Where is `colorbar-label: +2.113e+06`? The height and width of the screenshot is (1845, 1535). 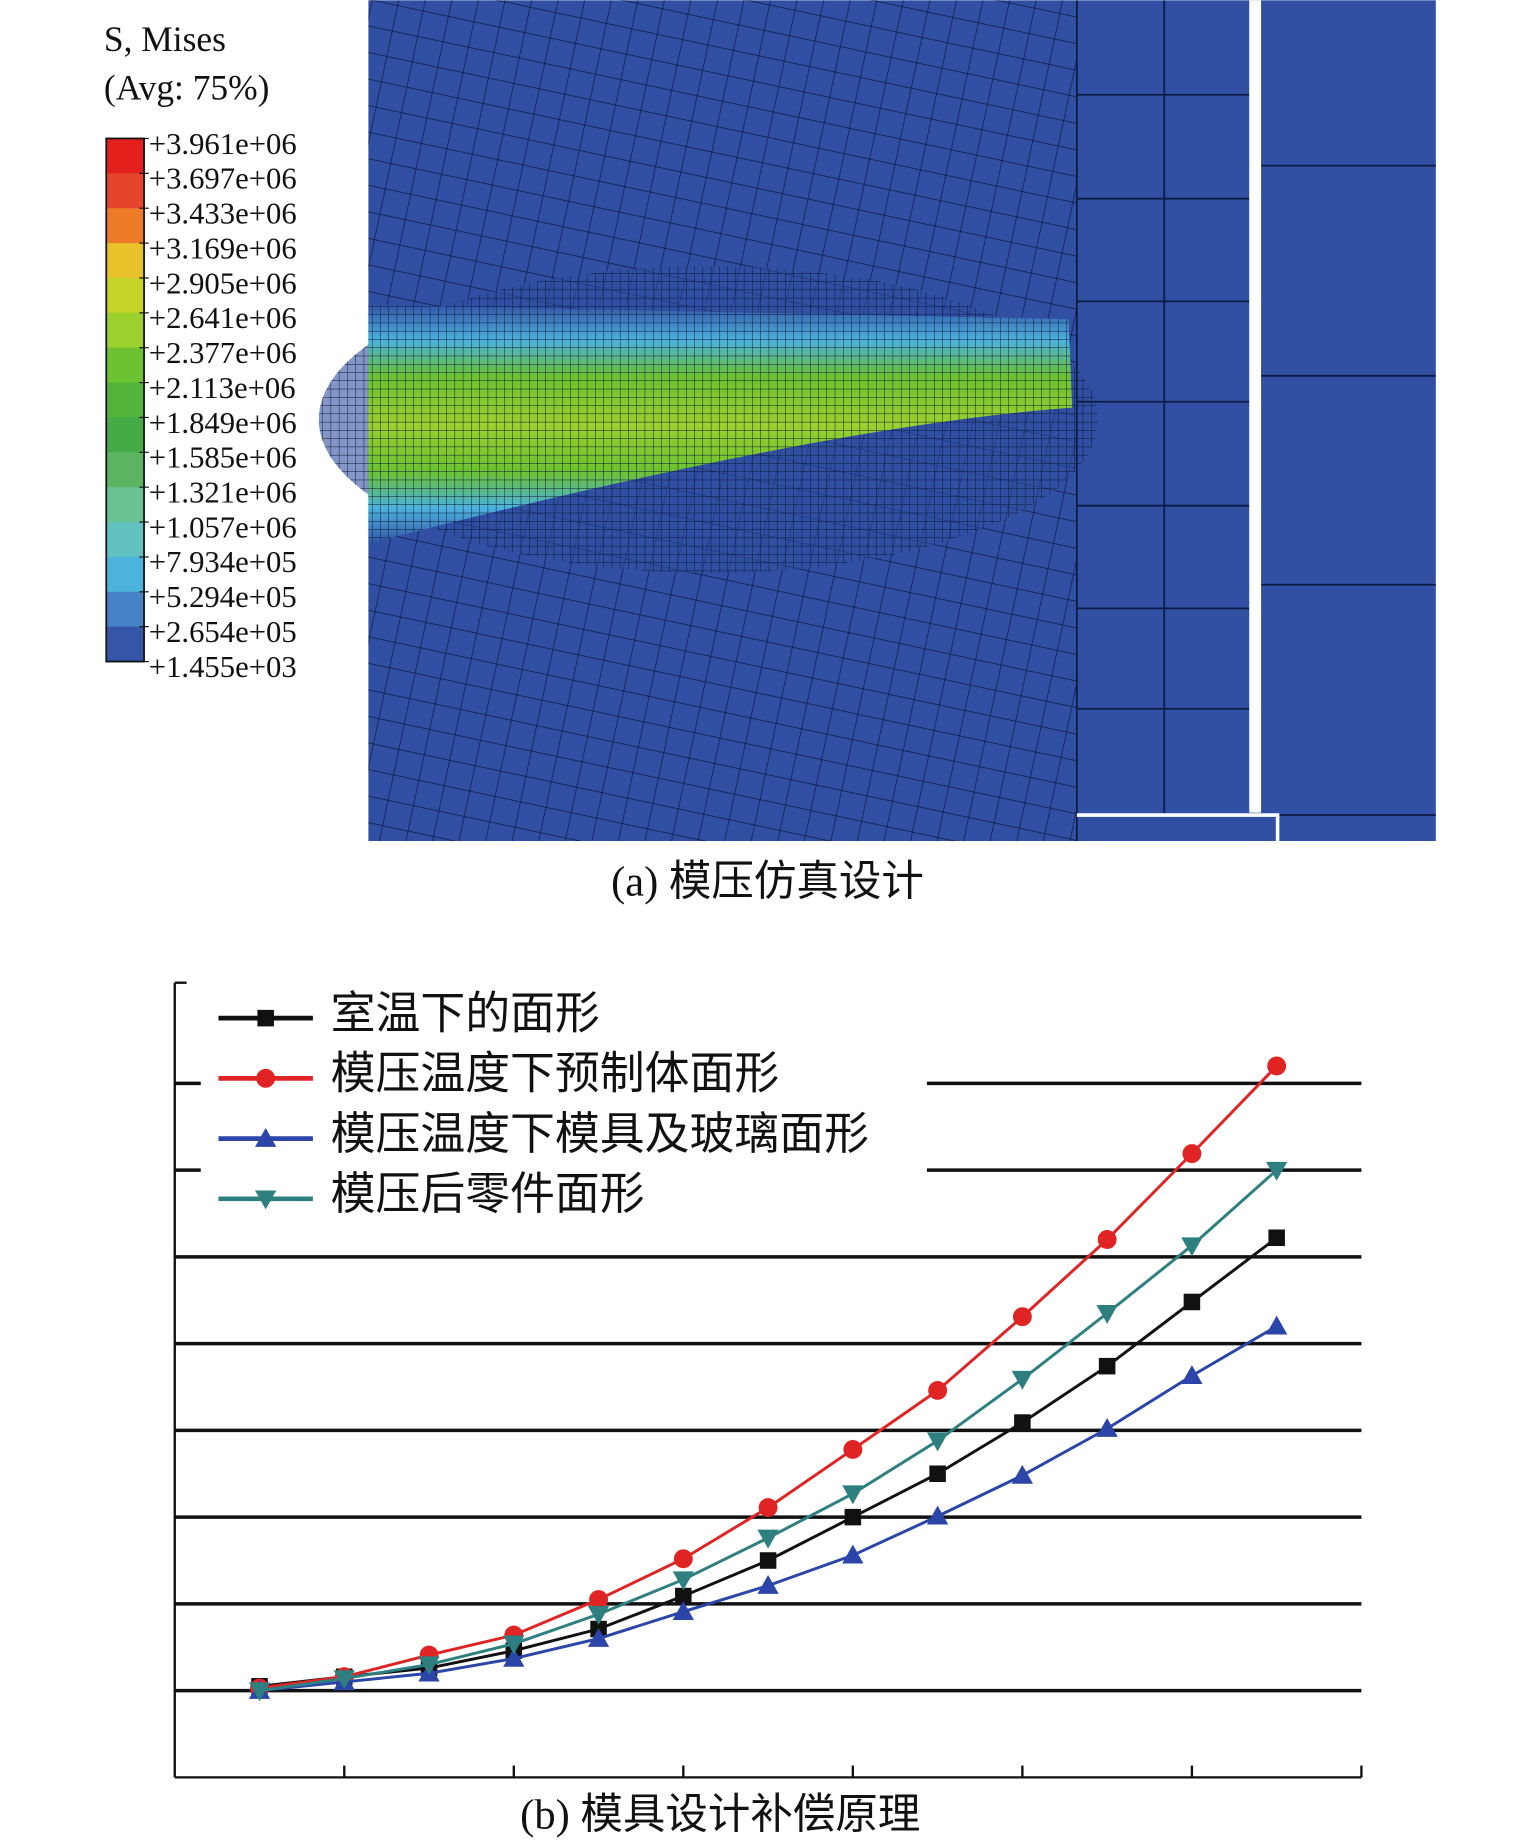 colorbar-label: +2.113e+06 is located at coordinates (222, 388).